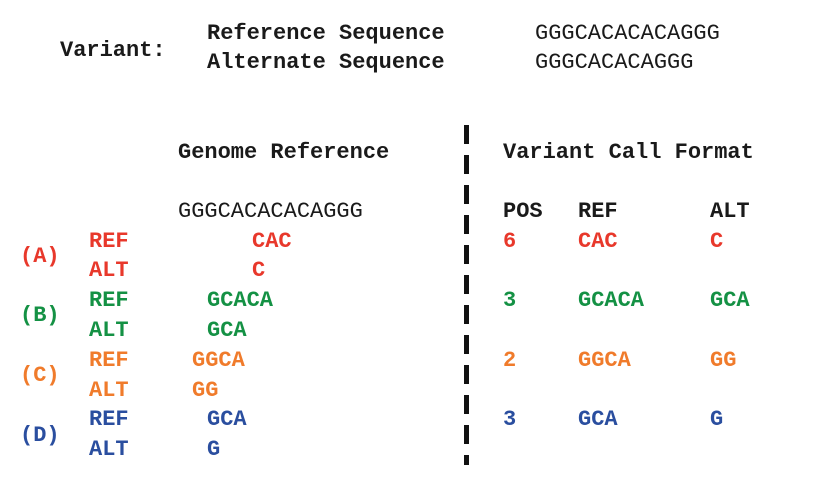 The image size is (822, 494). I want to click on case-d-ref-seq: GCA, so click(227, 419).